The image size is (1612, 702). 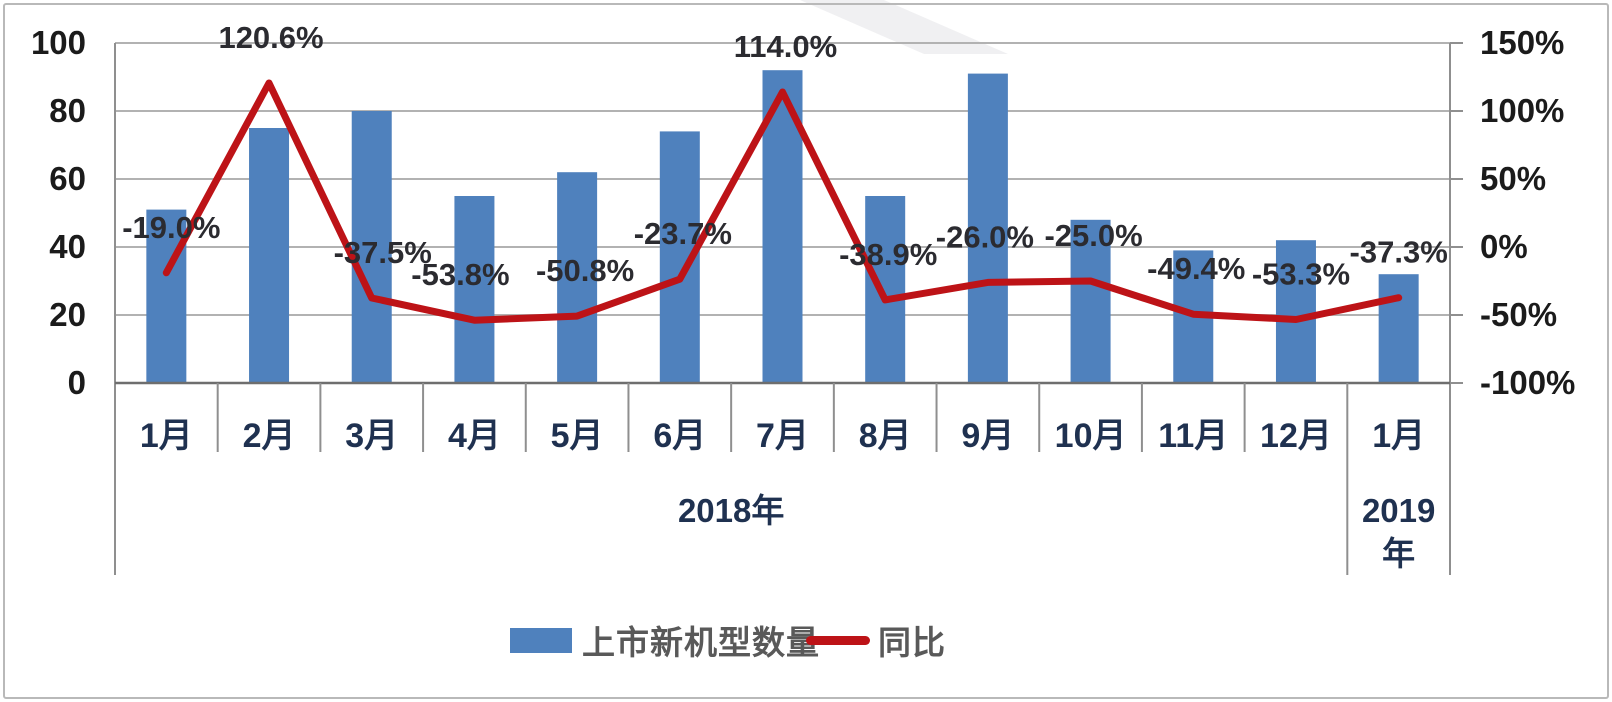 What do you see at coordinates (1398, 436) in the screenshot?
I see `x-axis-label-12: 1月` at bounding box center [1398, 436].